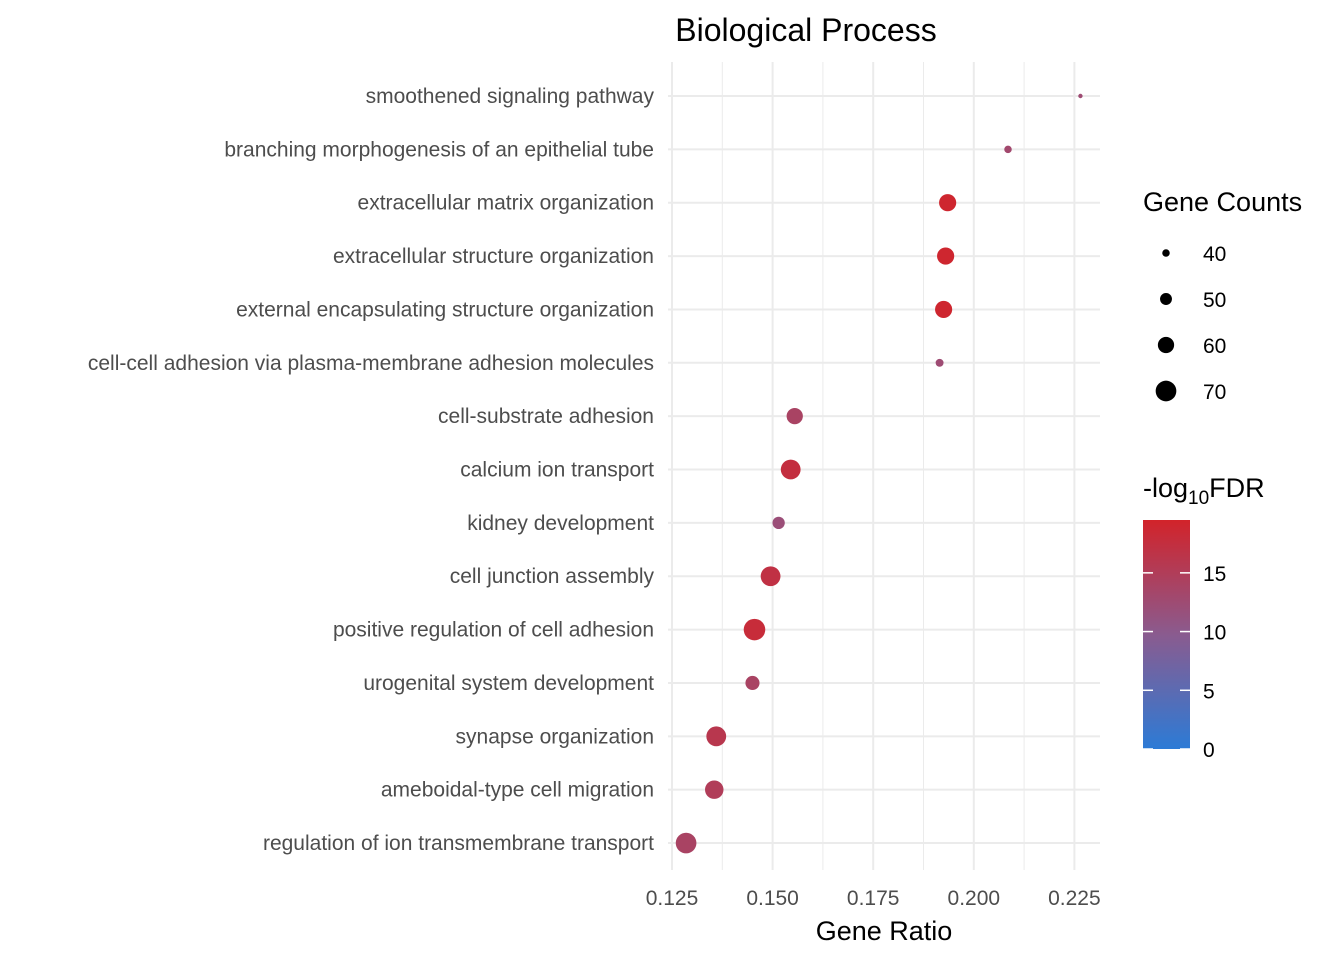  What do you see at coordinates (557, 470) in the screenshot?
I see `y-tick-label: calcium ion transport` at bounding box center [557, 470].